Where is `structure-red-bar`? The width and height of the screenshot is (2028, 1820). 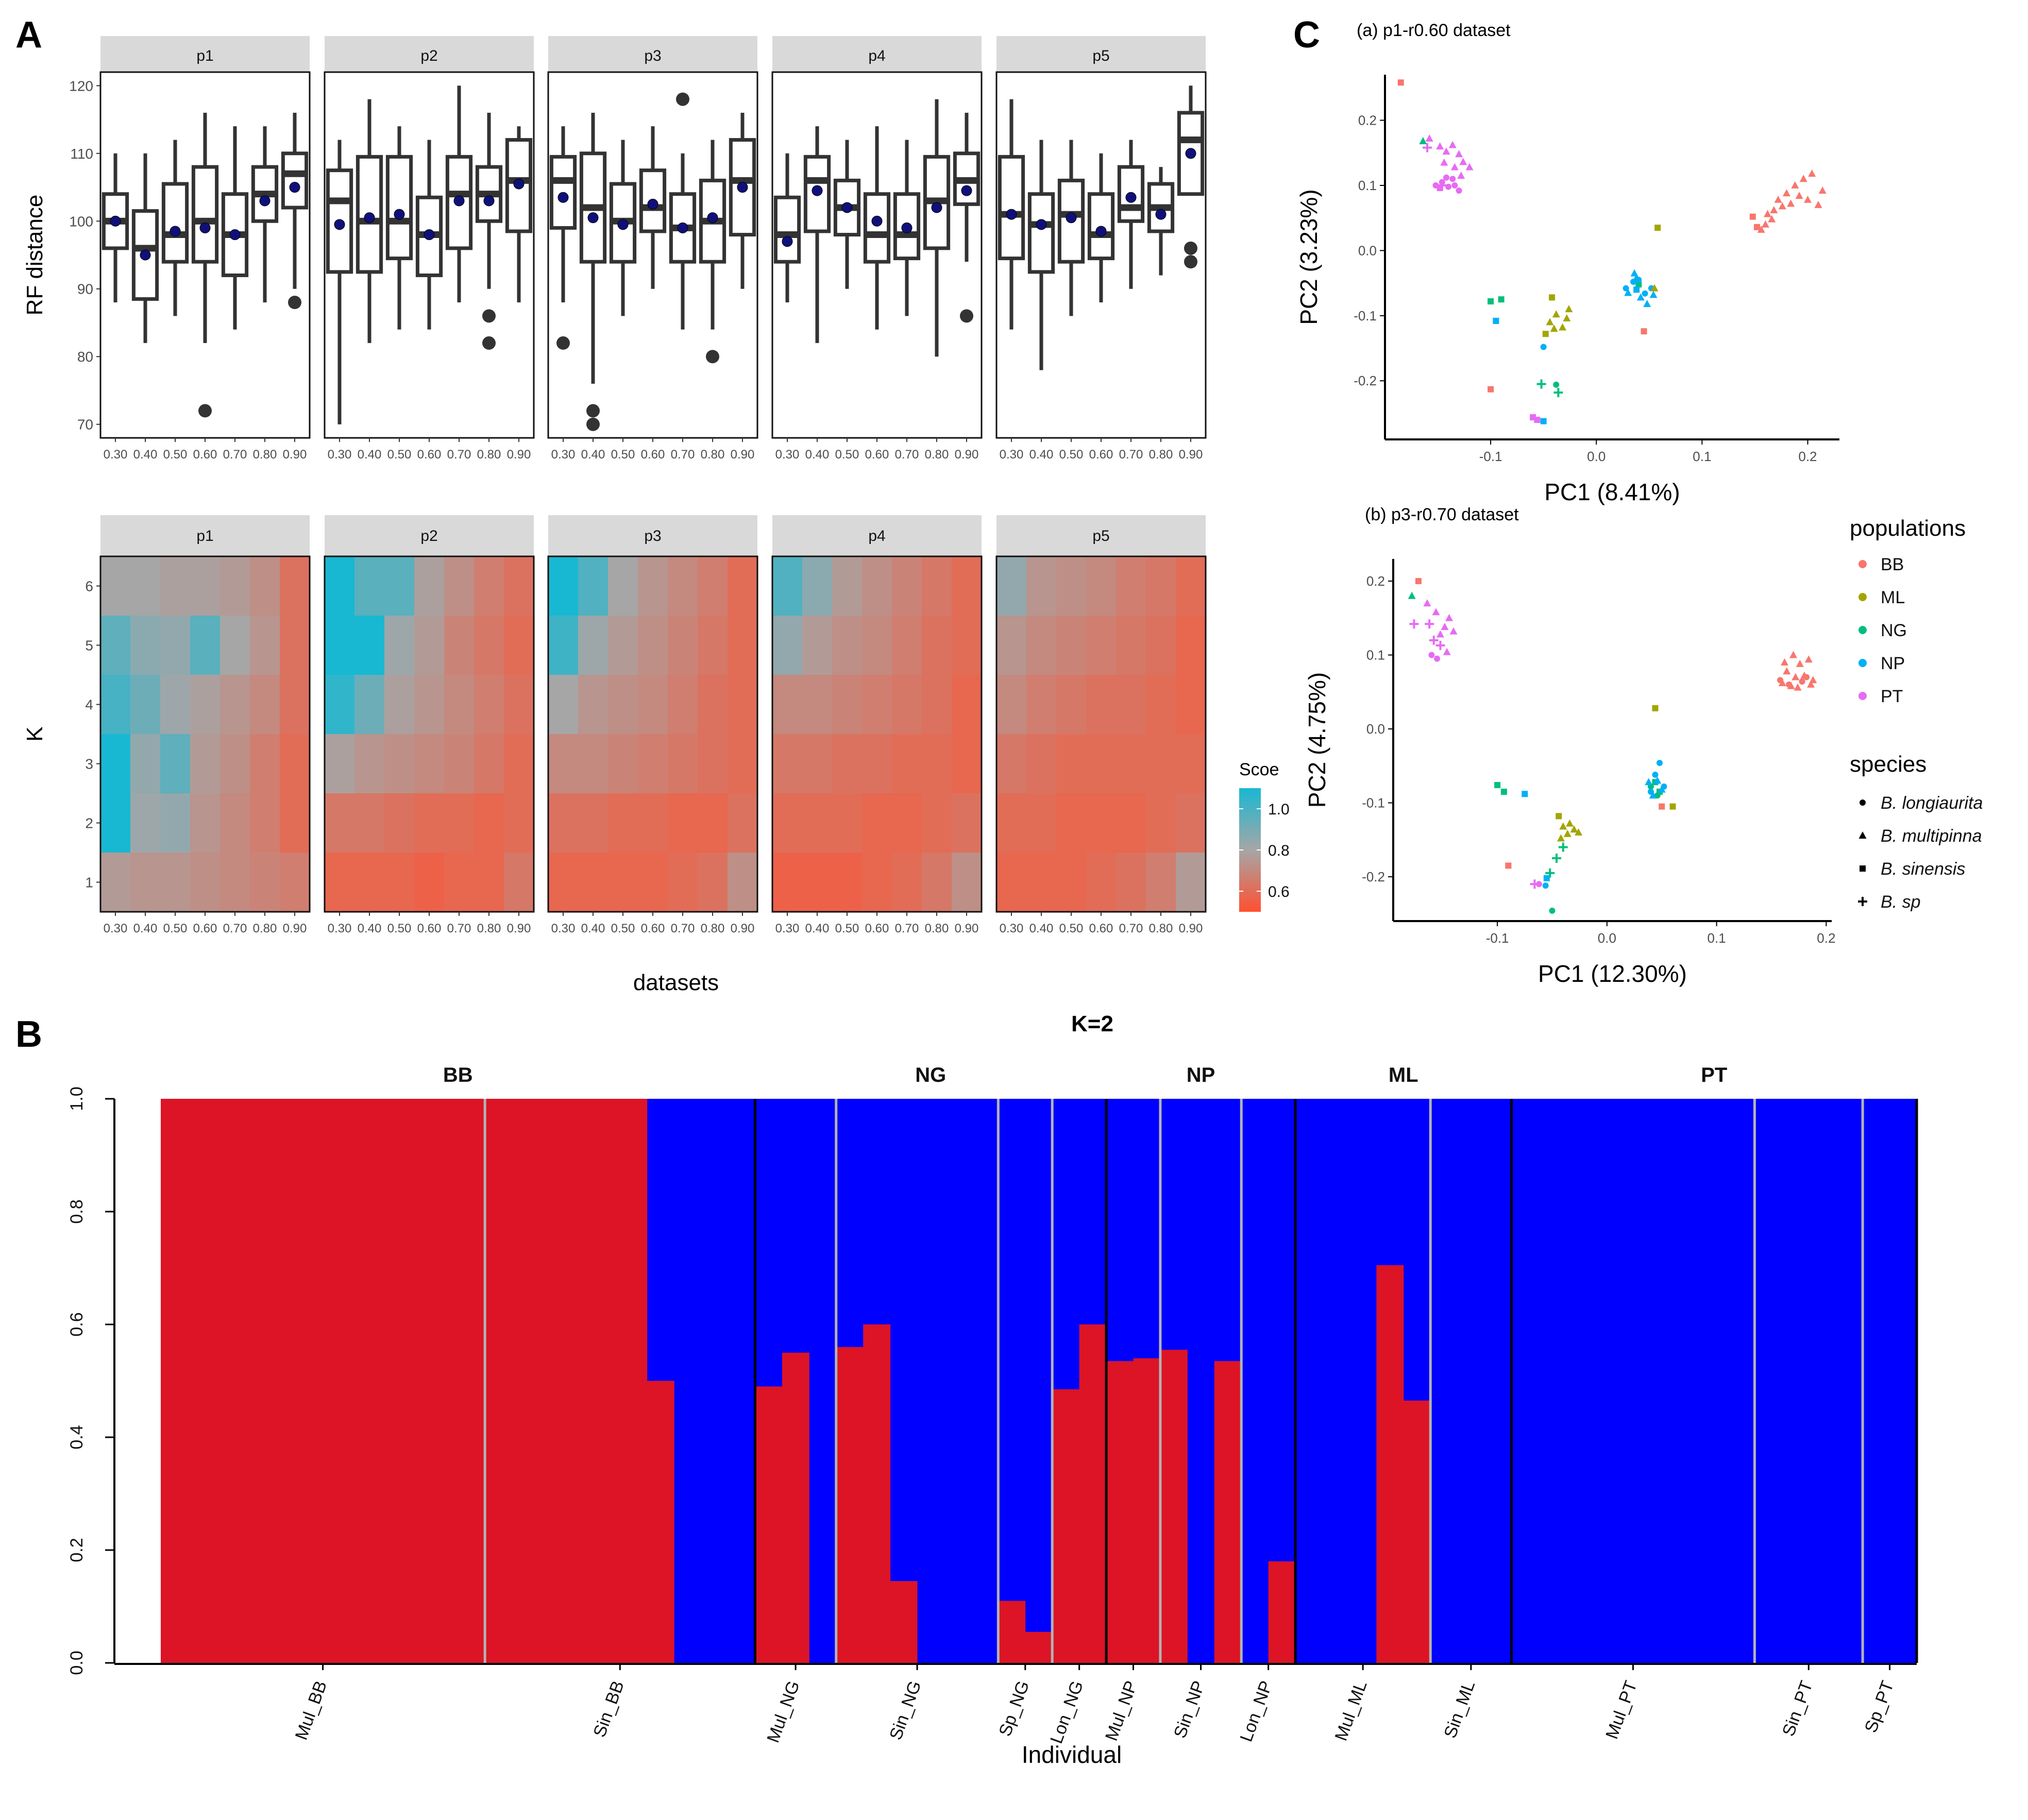 structure-red-bar is located at coordinates (850, 1505).